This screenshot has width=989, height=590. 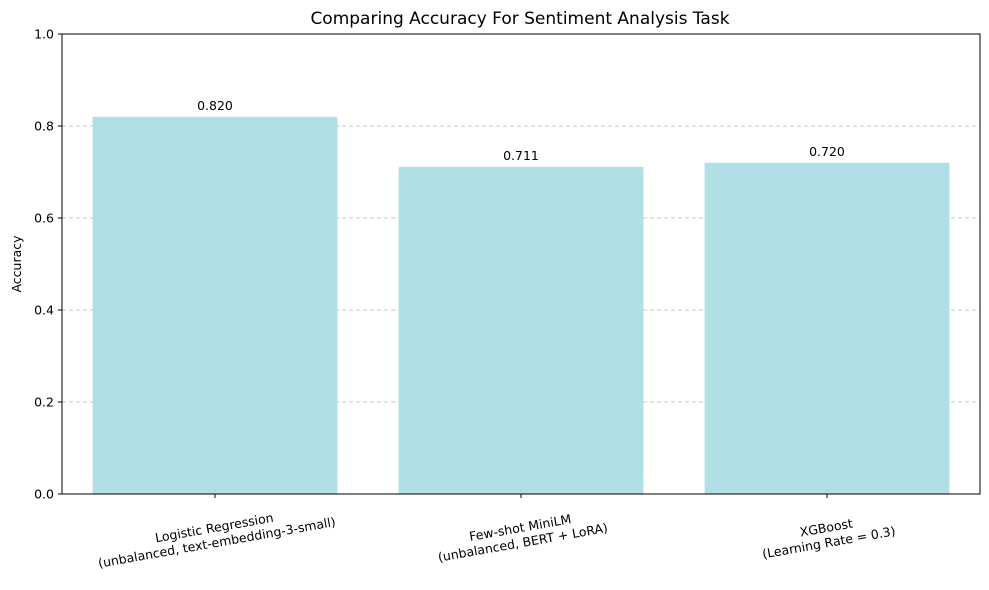 What do you see at coordinates (827, 151) in the screenshot?
I see `bar-value-label: 0.720` at bounding box center [827, 151].